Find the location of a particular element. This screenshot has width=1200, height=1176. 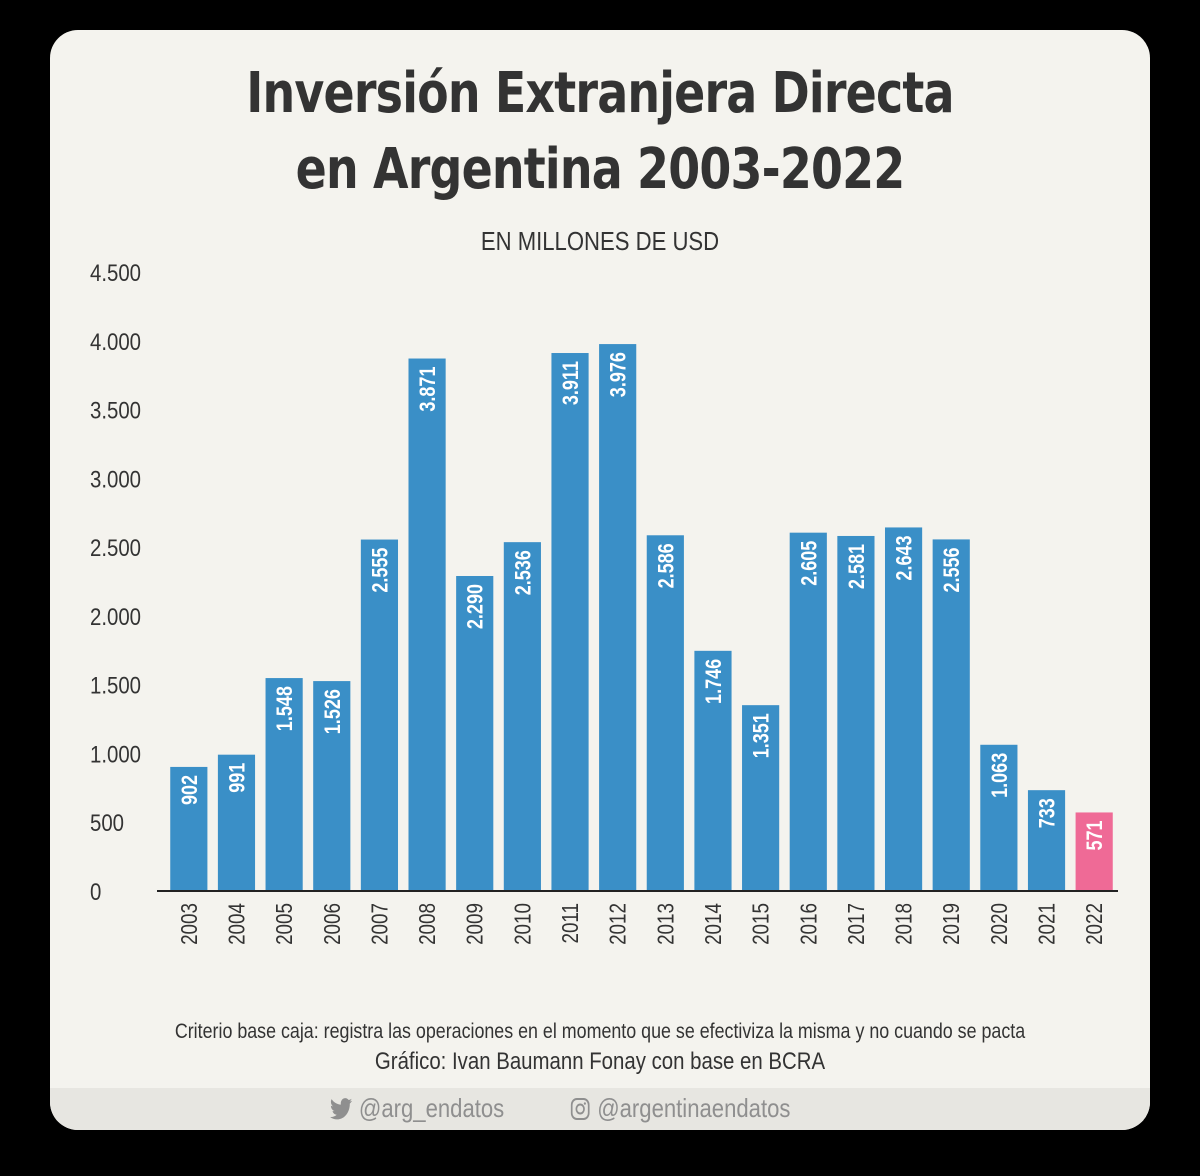

bar-2020 is located at coordinates (999, 817).